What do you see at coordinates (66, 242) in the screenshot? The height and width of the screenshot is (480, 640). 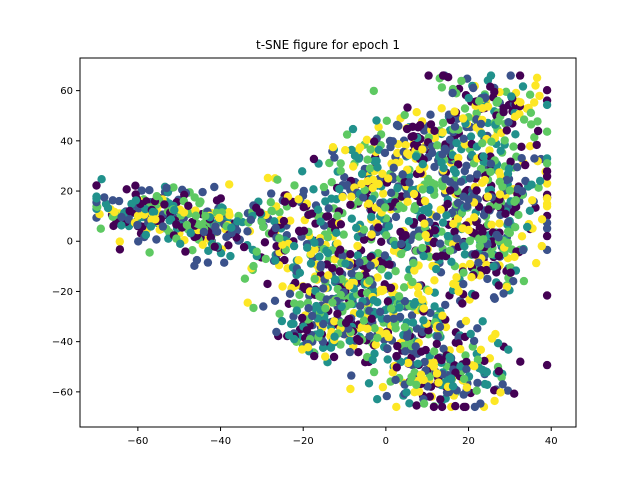 I see `y-axis: −60 −40 −20 0 20 40 60` at bounding box center [66, 242].